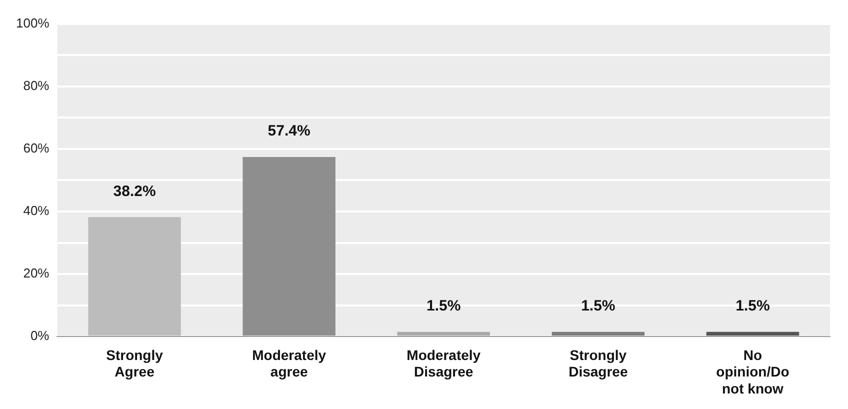 The height and width of the screenshot is (409, 848). Describe the element at coordinates (33, 22) in the screenshot. I see `y-tick-label: 100%` at that location.